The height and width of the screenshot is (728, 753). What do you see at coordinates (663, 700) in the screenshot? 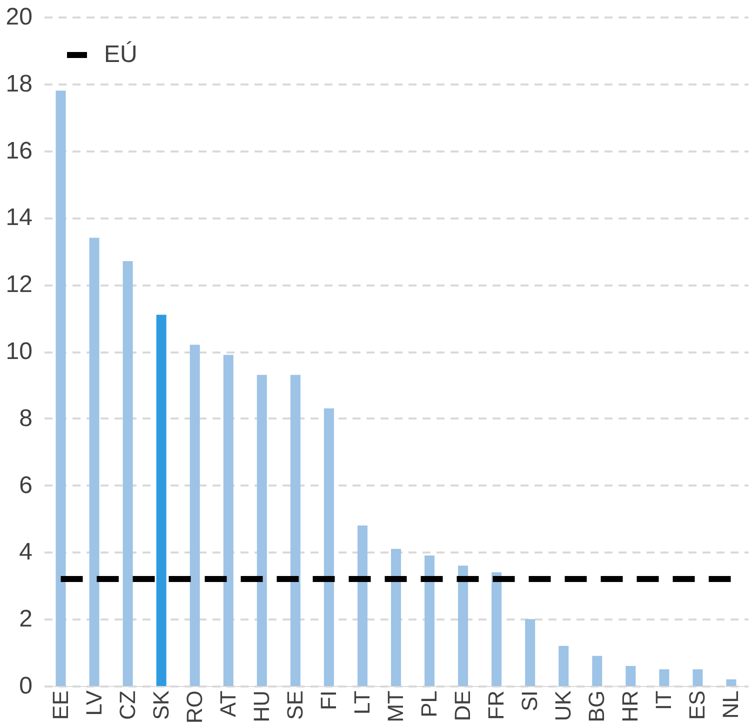
I see `x-tick-label: IT` at bounding box center [663, 700].